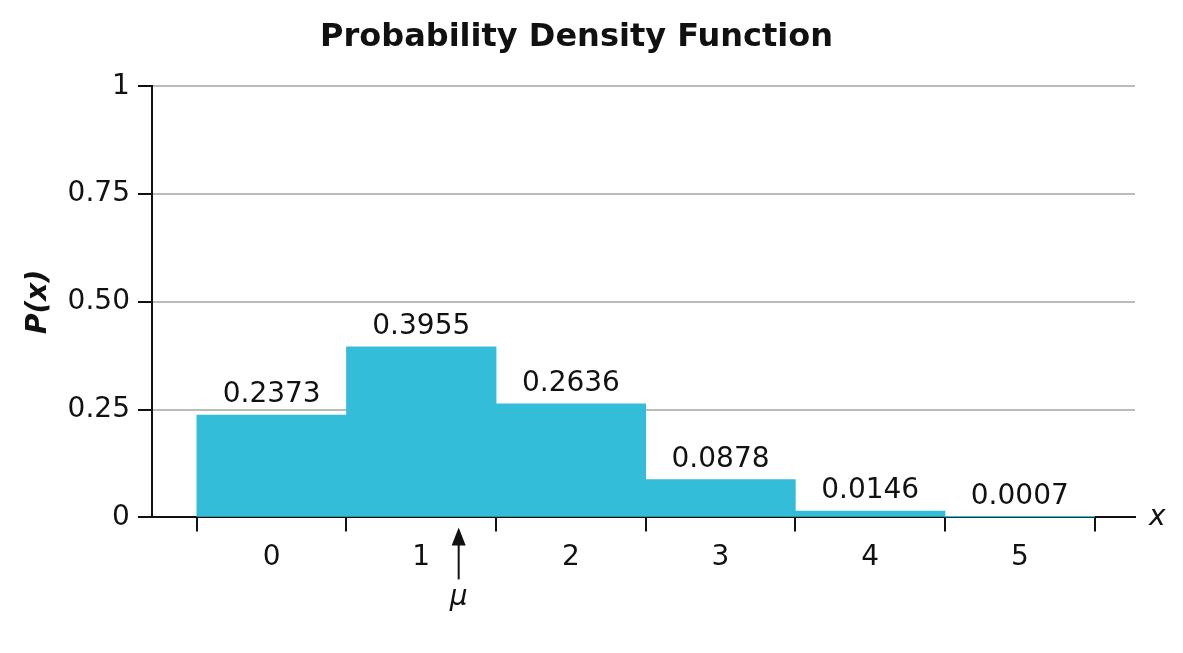  I want to click on x-tick-label: 5, so click(1019, 556).